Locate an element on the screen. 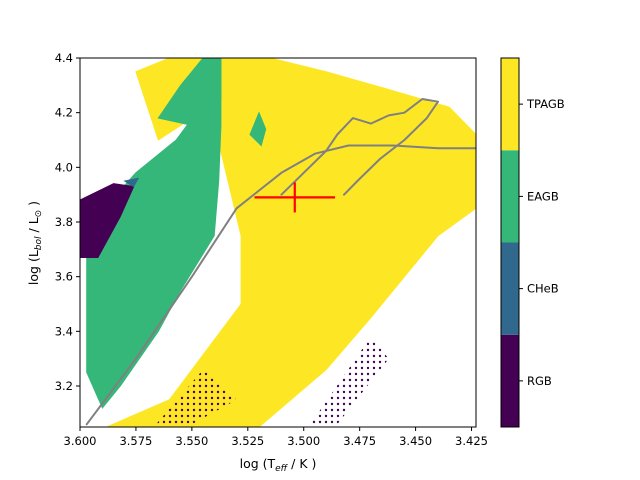 This screenshot has width=640, height=480. colorbar-swatch-tpagb is located at coordinates (510, 104).